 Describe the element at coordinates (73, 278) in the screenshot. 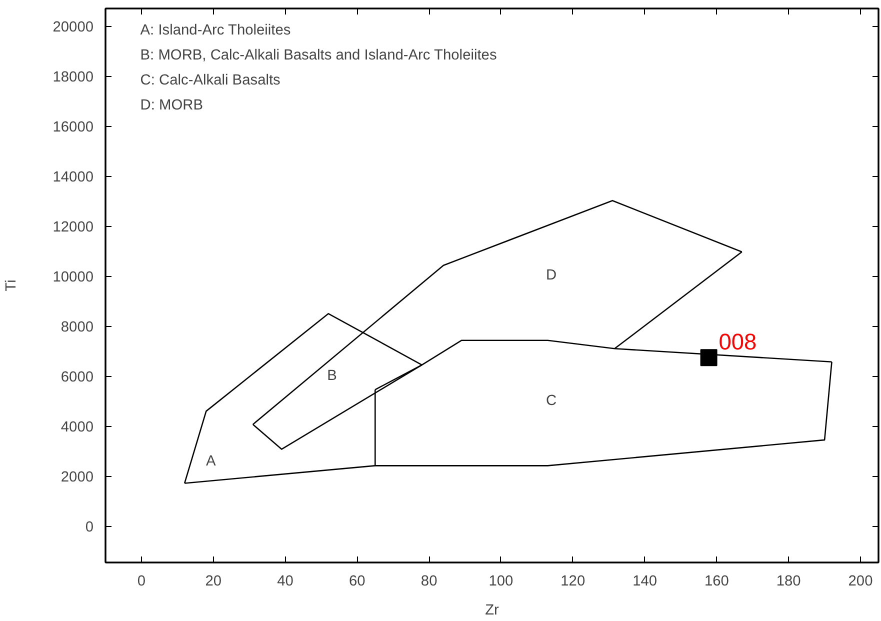

I see `y-tick-label: 10000` at that location.